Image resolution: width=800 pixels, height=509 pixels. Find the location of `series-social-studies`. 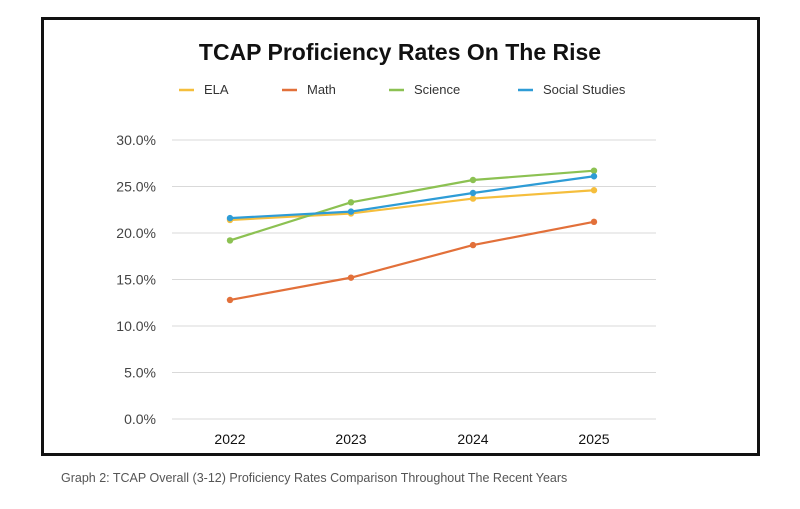

series-social-studies is located at coordinates (412, 197).